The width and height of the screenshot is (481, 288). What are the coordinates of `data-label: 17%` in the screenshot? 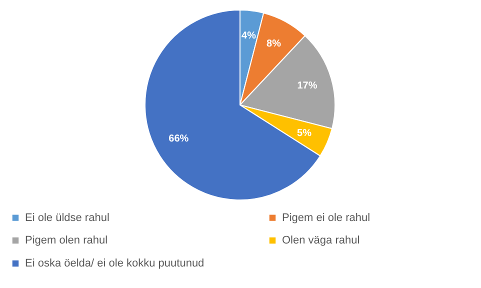 It's located at (307, 86).